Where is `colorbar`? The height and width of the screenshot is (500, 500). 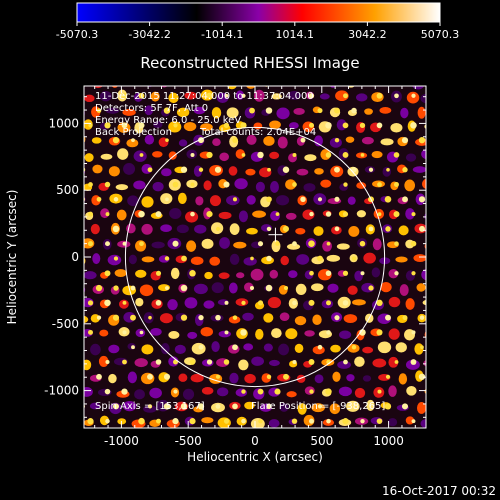
colorbar is located at coordinates (258, 12).